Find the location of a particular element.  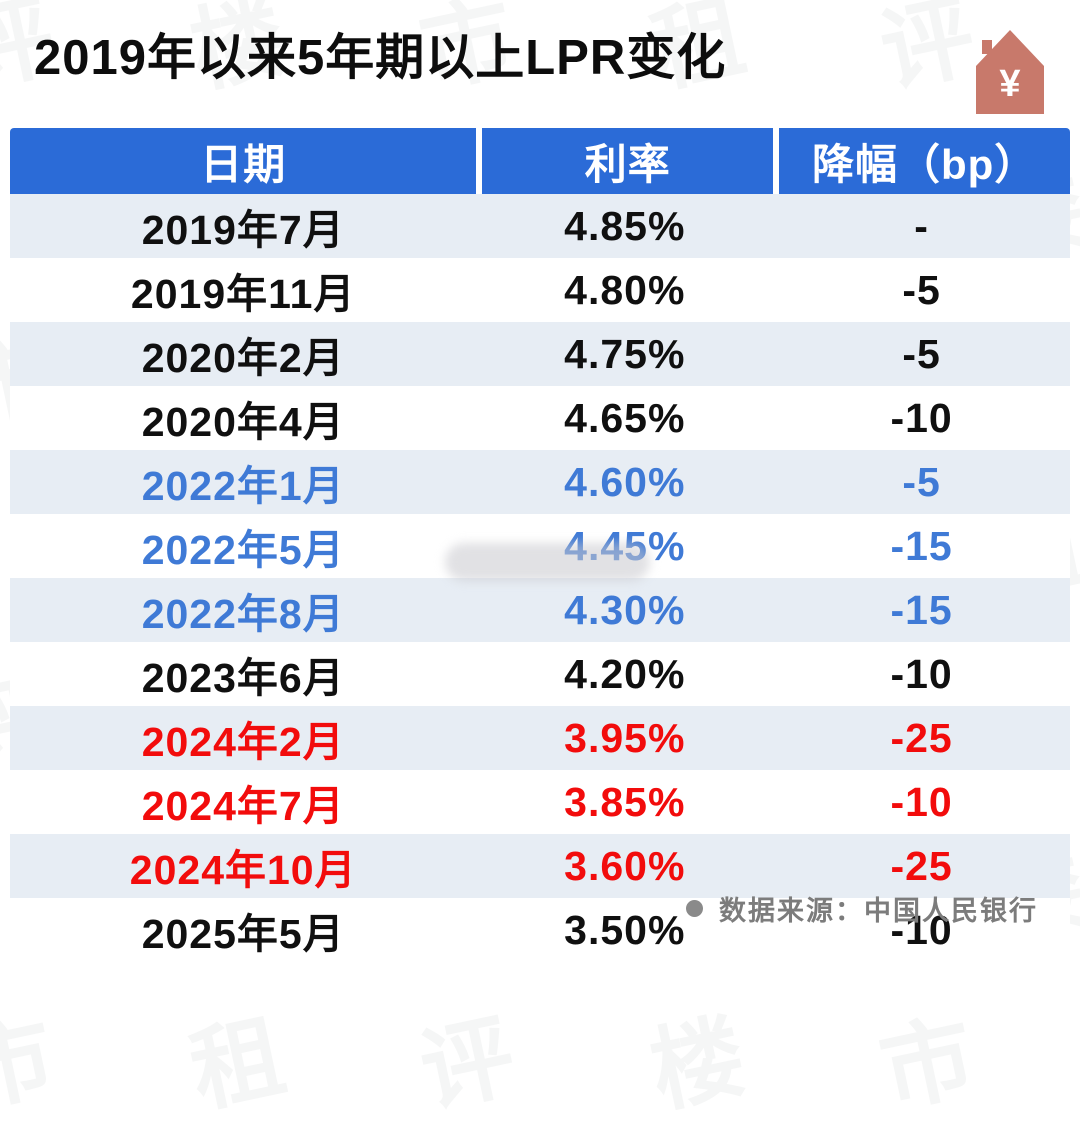

source-line: 数据来源：中国人民银行 is located at coordinates (862, 908).